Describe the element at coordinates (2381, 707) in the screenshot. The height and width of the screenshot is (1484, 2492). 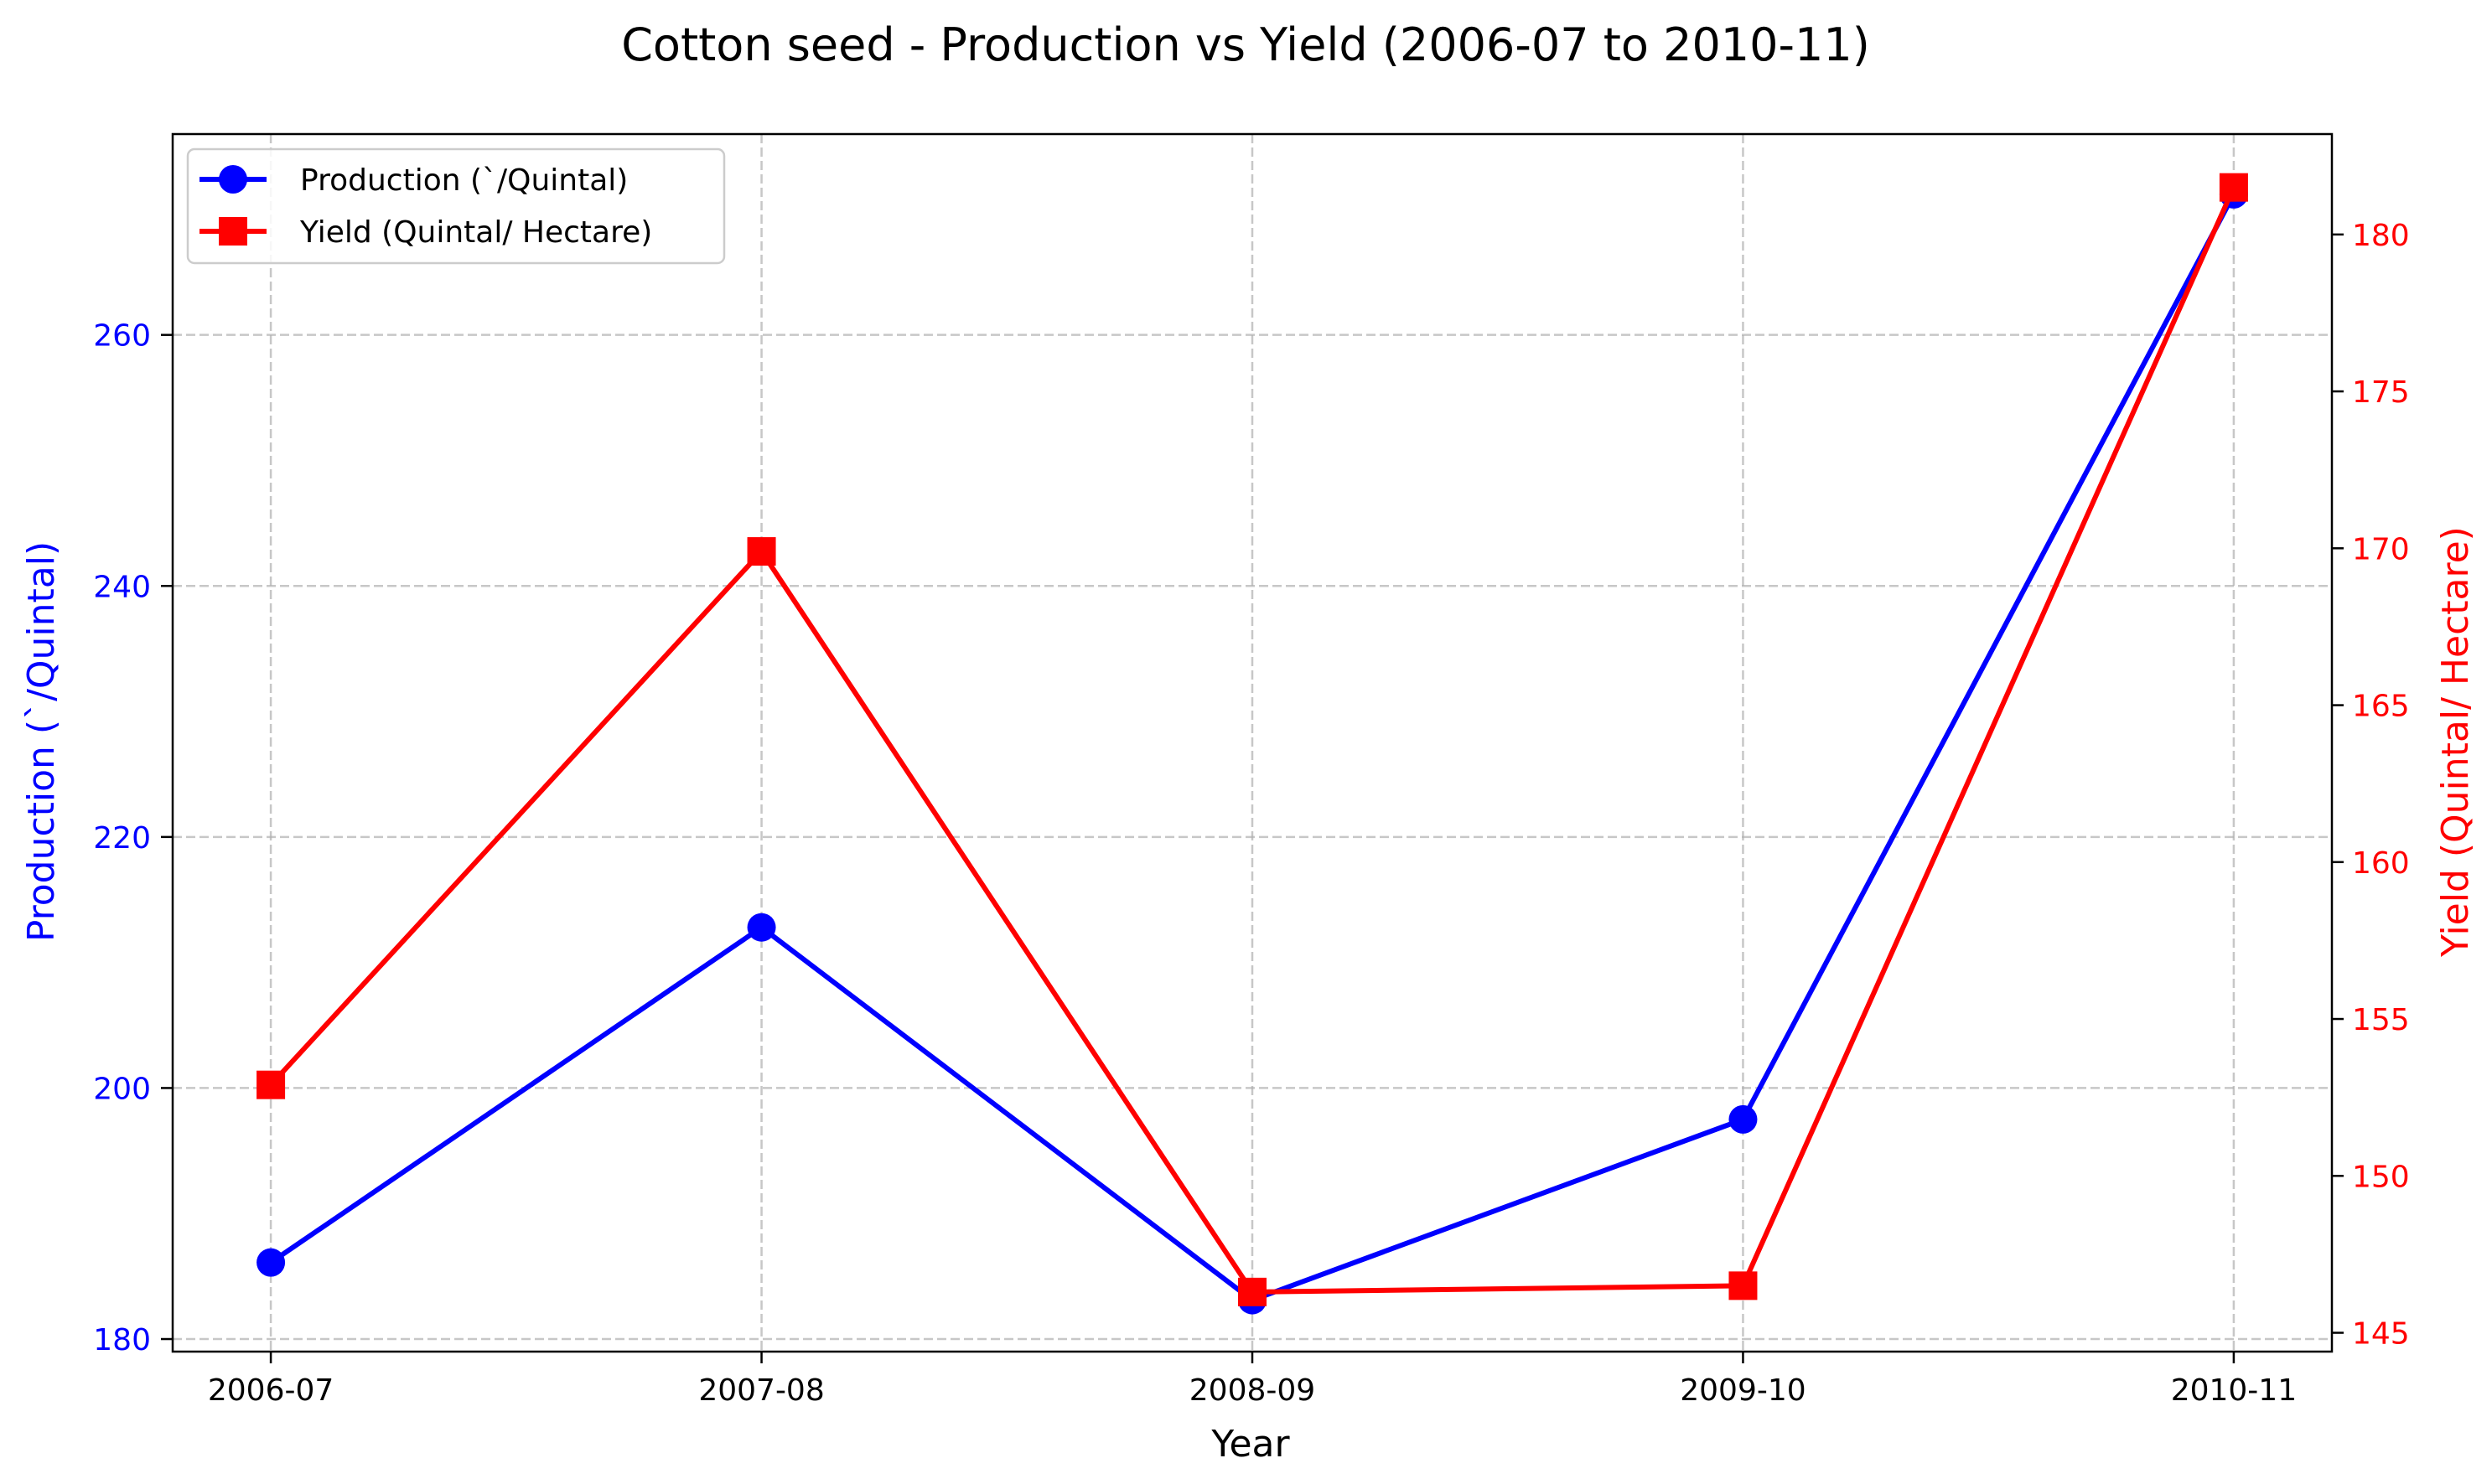
I see `y-right-tick-label: 165` at that location.